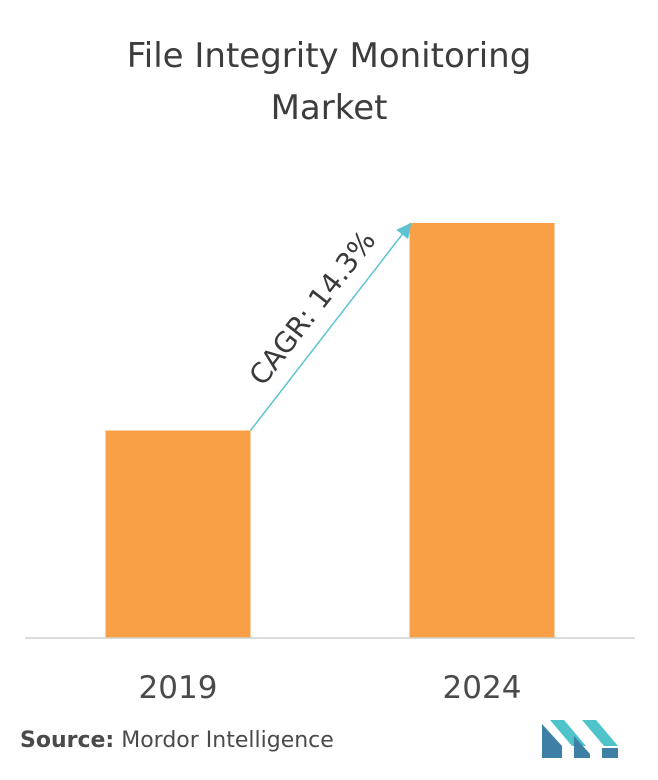 The height and width of the screenshot is (780, 658). What do you see at coordinates (67, 740) in the screenshot?
I see `source-label: Source:` at bounding box center [67, 740].